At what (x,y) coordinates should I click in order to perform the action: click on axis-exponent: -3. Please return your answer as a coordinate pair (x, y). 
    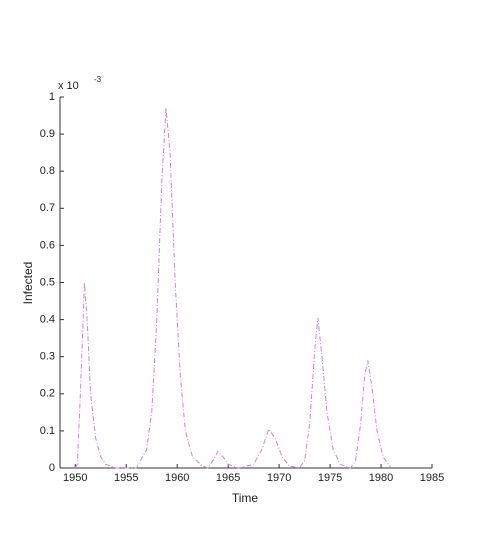
    Looking at the image, I should click on (98, 79).